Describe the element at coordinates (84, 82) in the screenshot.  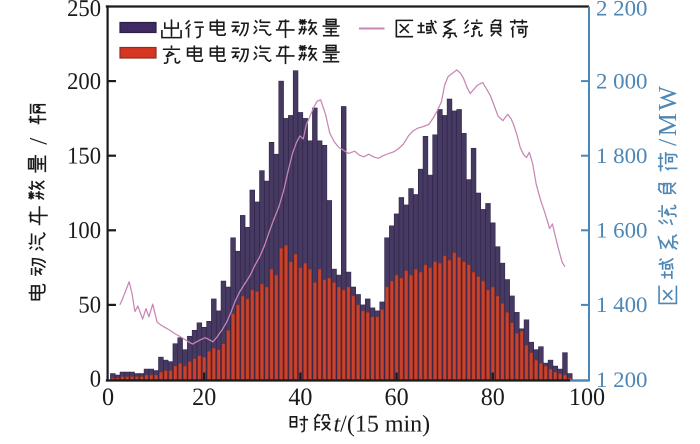
I see `svg-text: 200` at that location.